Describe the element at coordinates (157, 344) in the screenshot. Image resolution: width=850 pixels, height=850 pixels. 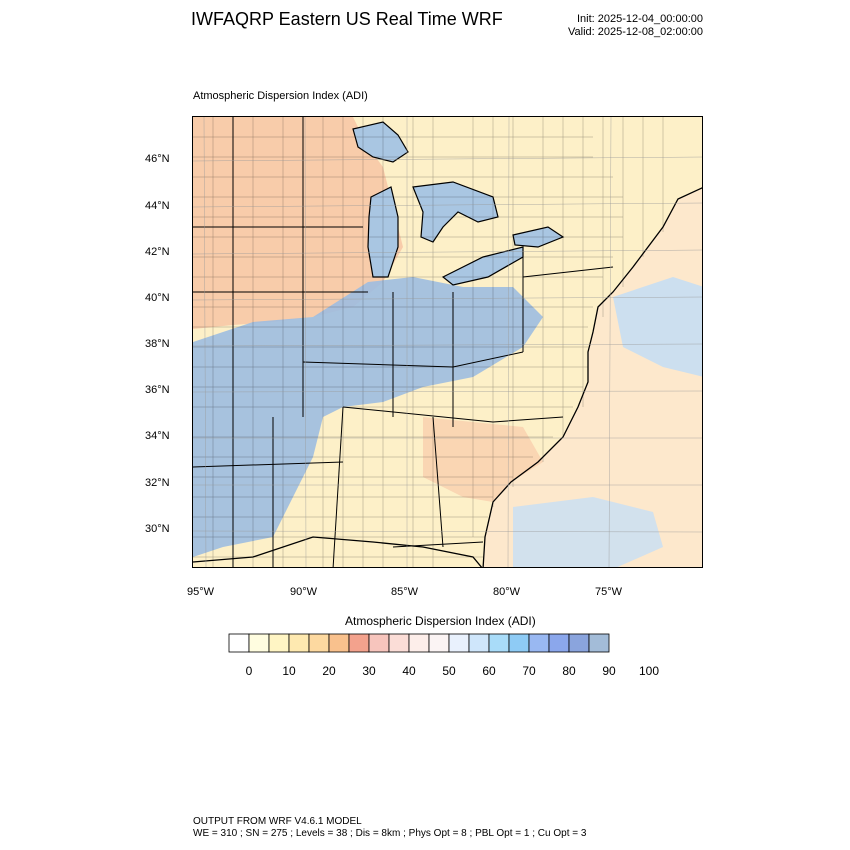
I see `lat-label: 38°N` at that location.